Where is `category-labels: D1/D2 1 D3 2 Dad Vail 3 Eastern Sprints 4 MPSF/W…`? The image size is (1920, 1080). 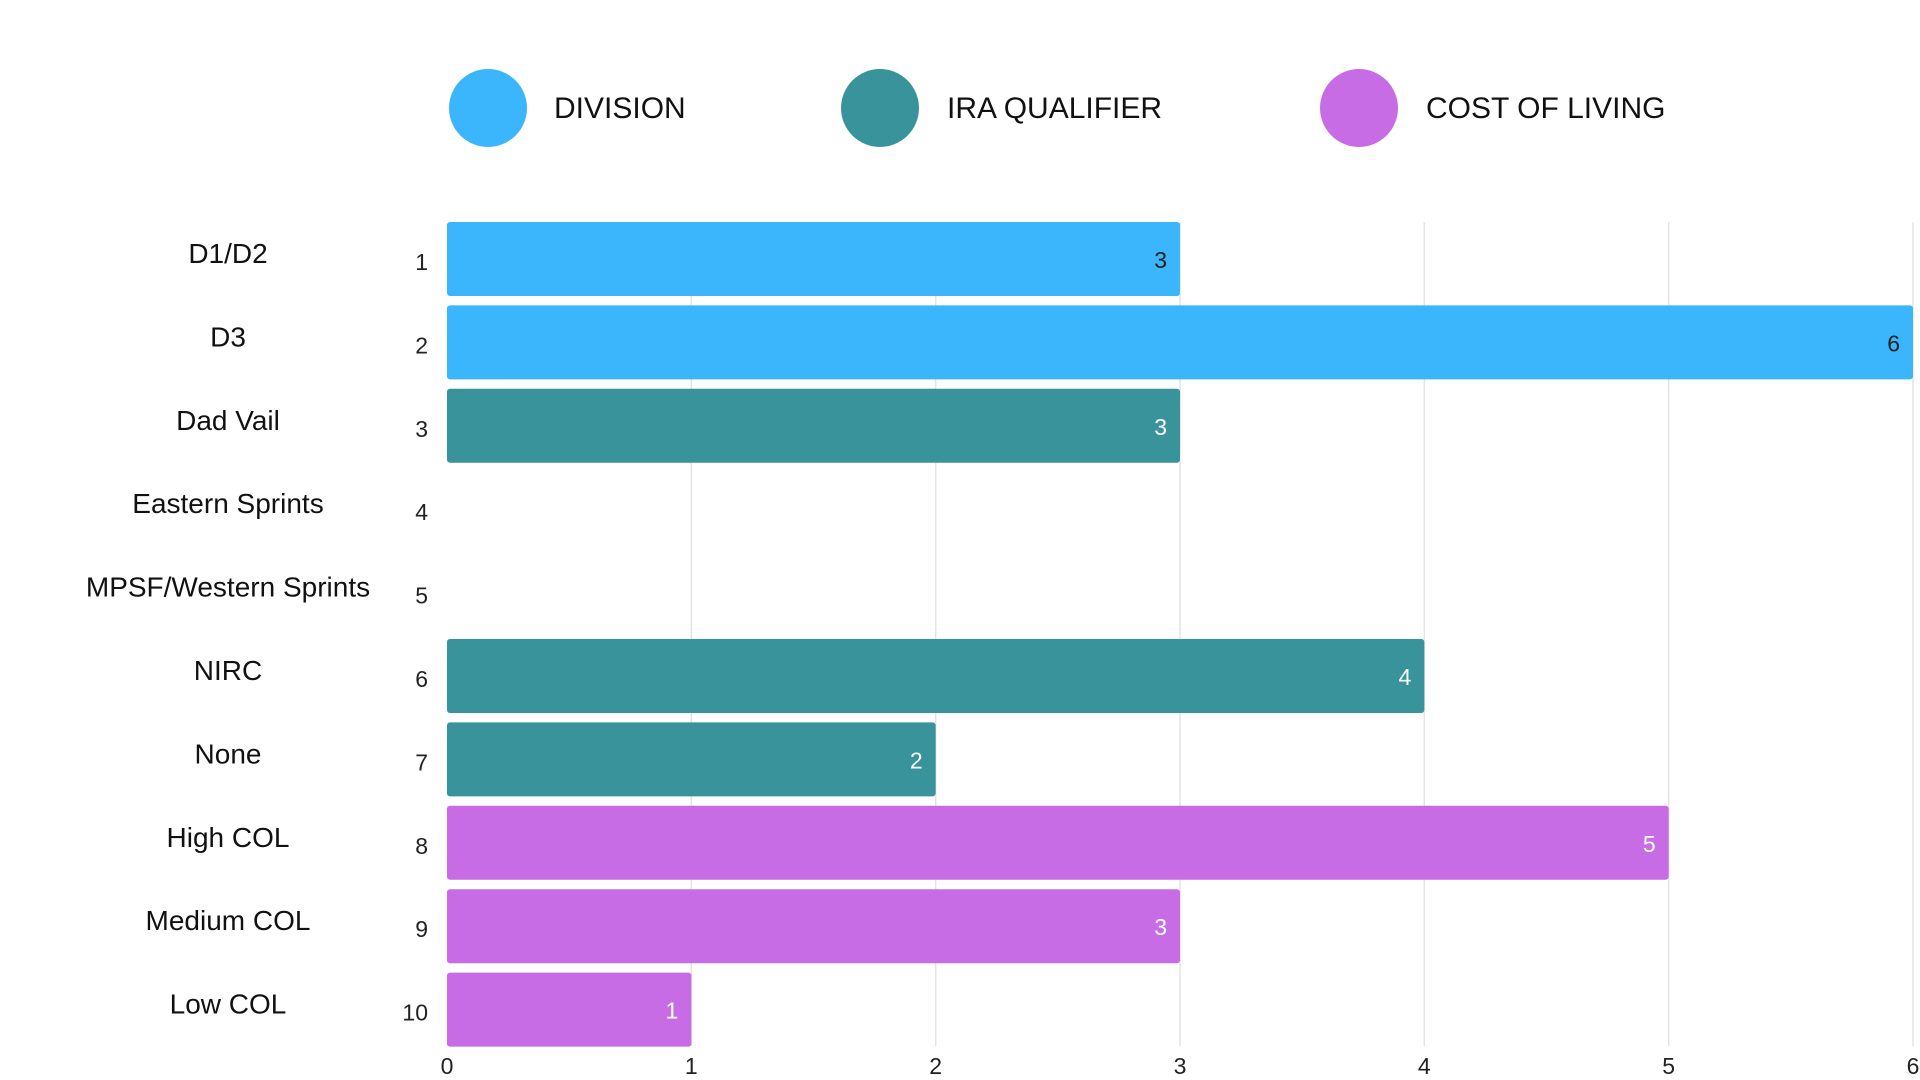
category-labels: D1/D2 1 D3 2 Dad Vail 3 Eastern Sprints 4 MPSF/W… is located at coordinates (257, 632).